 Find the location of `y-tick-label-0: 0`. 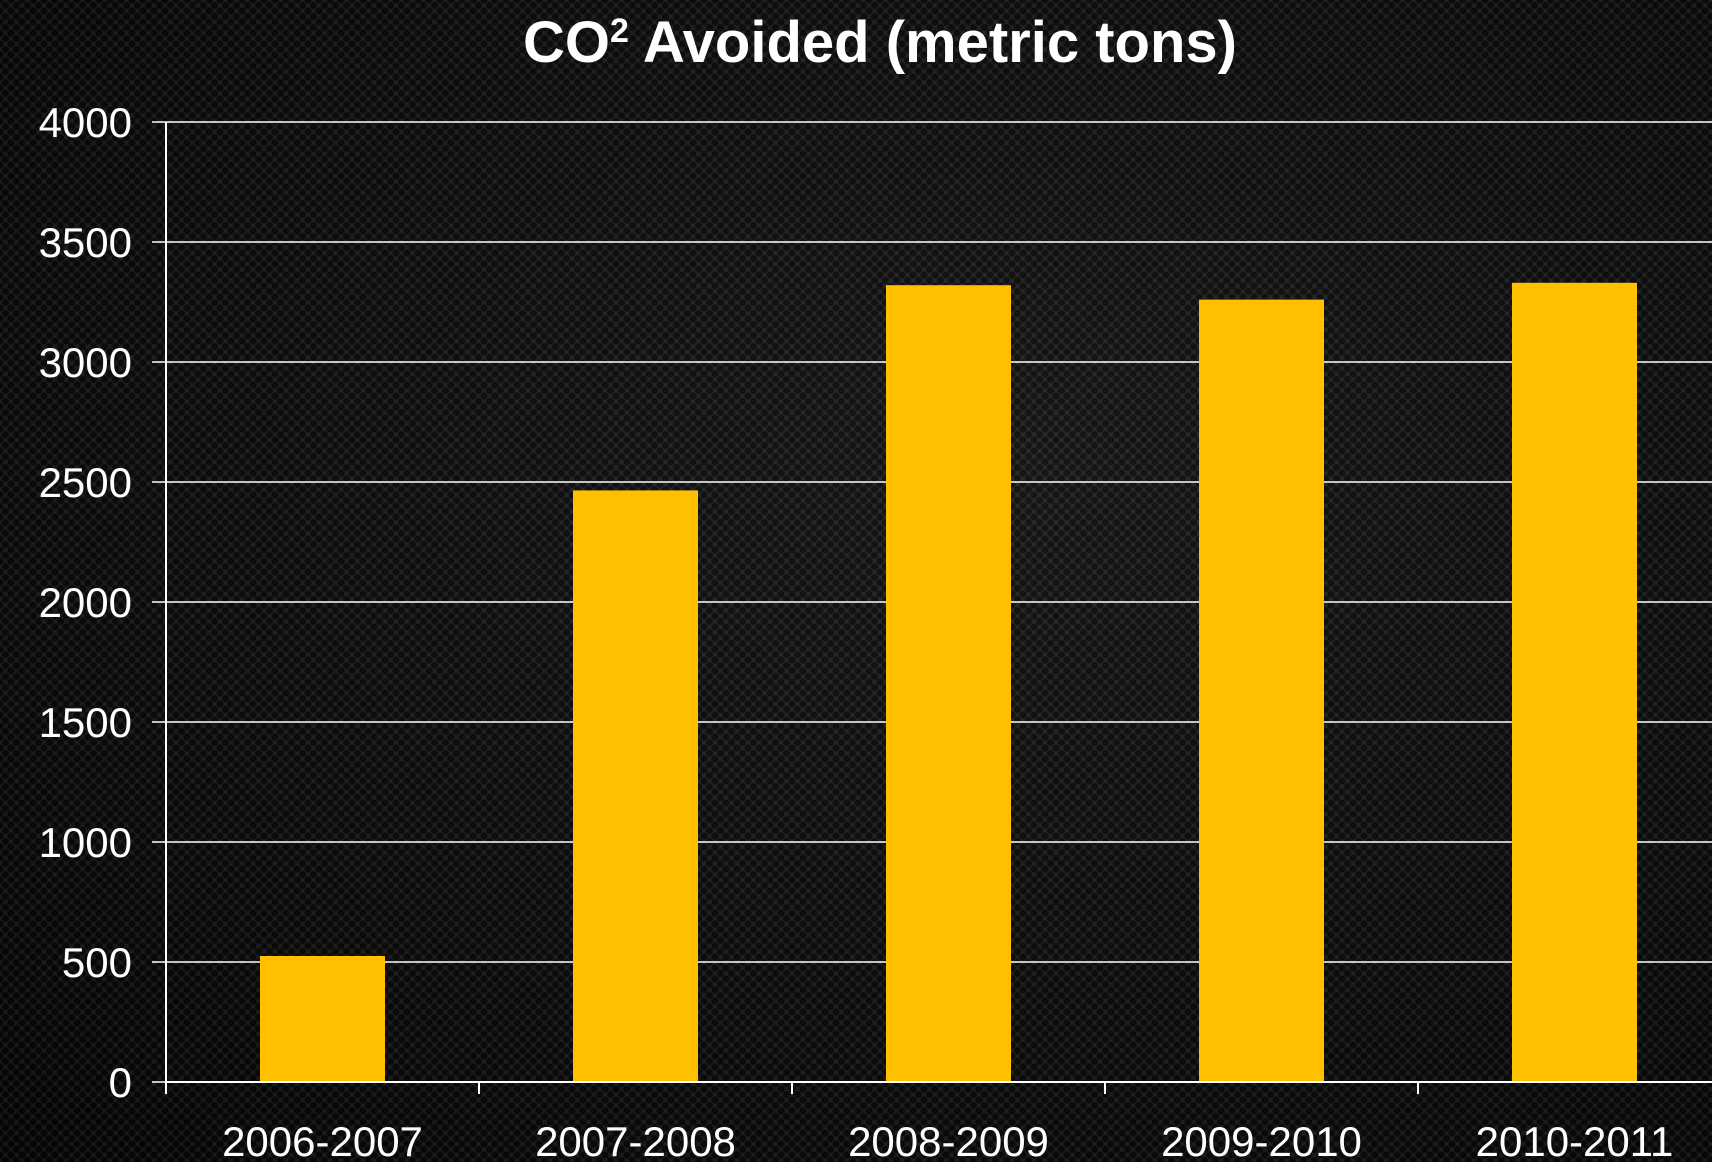

y-tick-label-0: 0 is located at coordinates (120, 1082).